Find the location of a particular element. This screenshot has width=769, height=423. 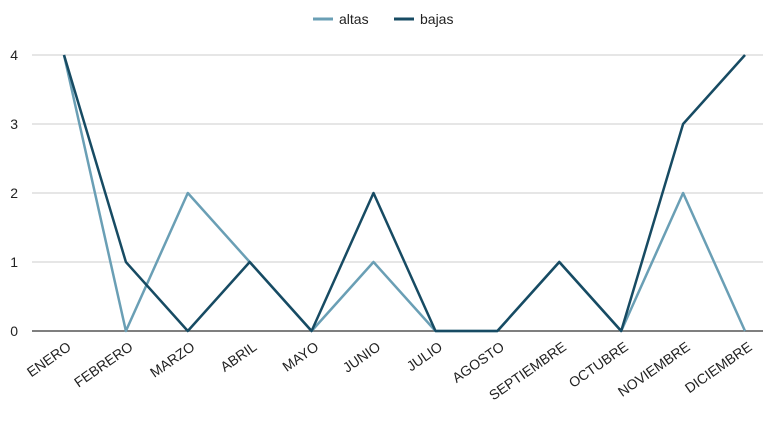

x-tick-label: JUNIO is located at coordinates (362, 356).